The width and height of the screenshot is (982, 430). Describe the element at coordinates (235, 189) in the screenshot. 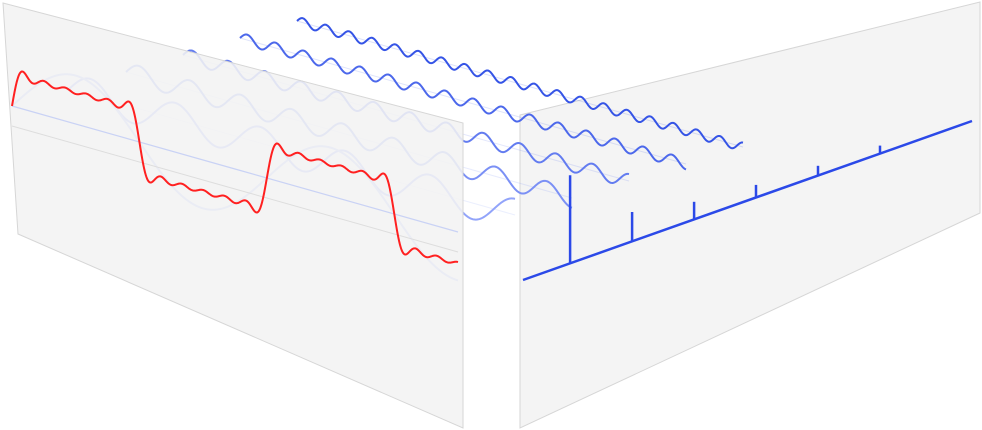

I see `time-axis-shadow` at that location.